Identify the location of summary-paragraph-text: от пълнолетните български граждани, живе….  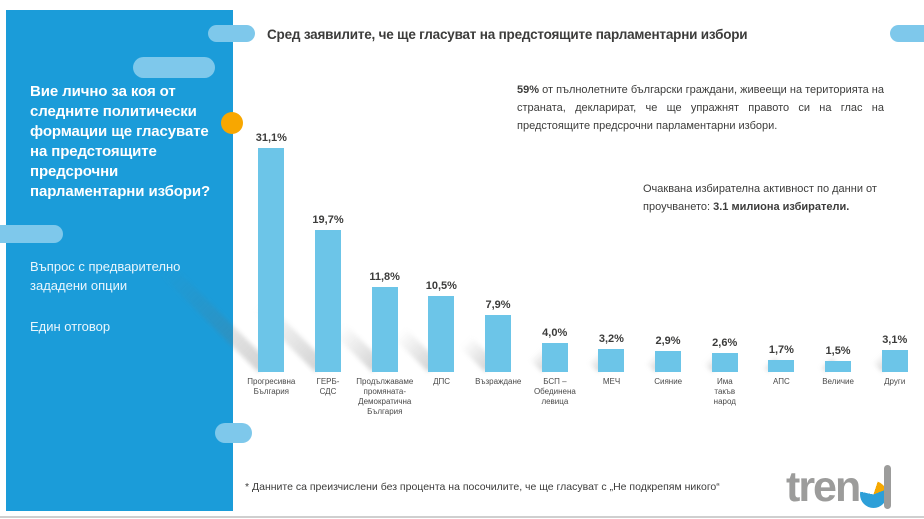
(700, 108).